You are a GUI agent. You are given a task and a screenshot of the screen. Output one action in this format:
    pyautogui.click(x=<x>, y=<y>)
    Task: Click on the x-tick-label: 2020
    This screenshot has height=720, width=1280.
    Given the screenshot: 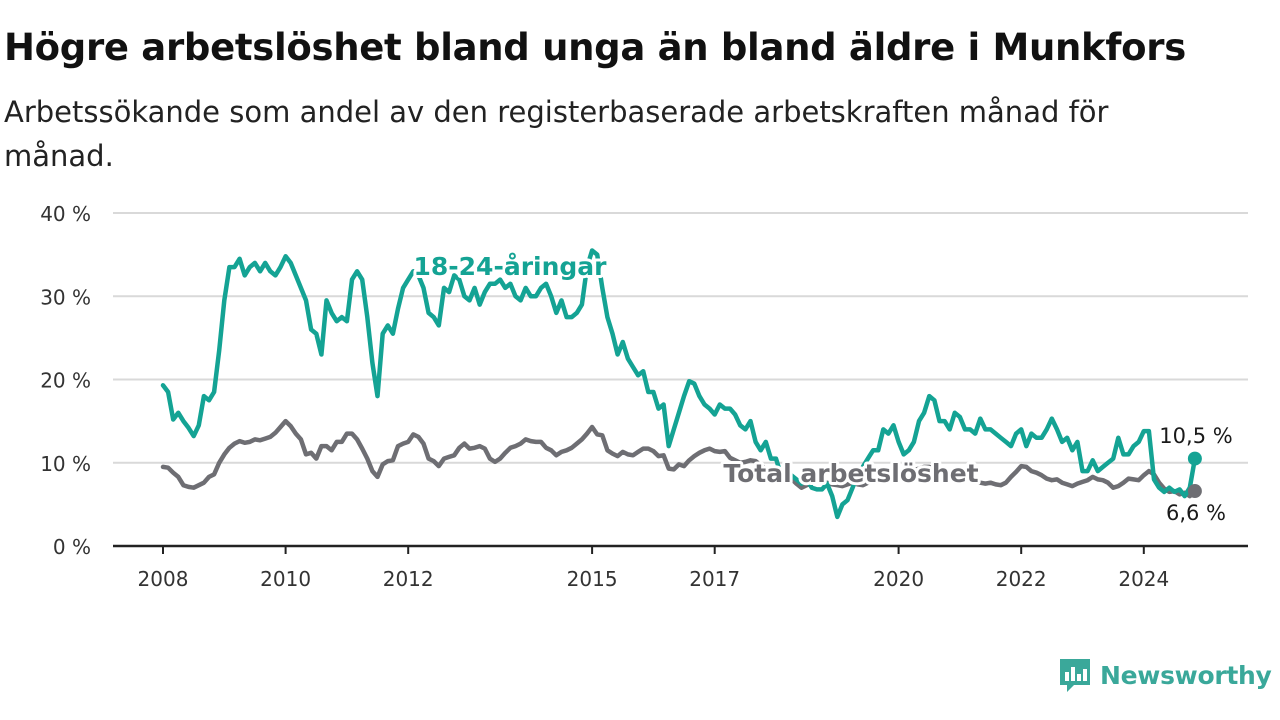 What is the action you would take?
    pyautogui.click(x=898, y=579)
    